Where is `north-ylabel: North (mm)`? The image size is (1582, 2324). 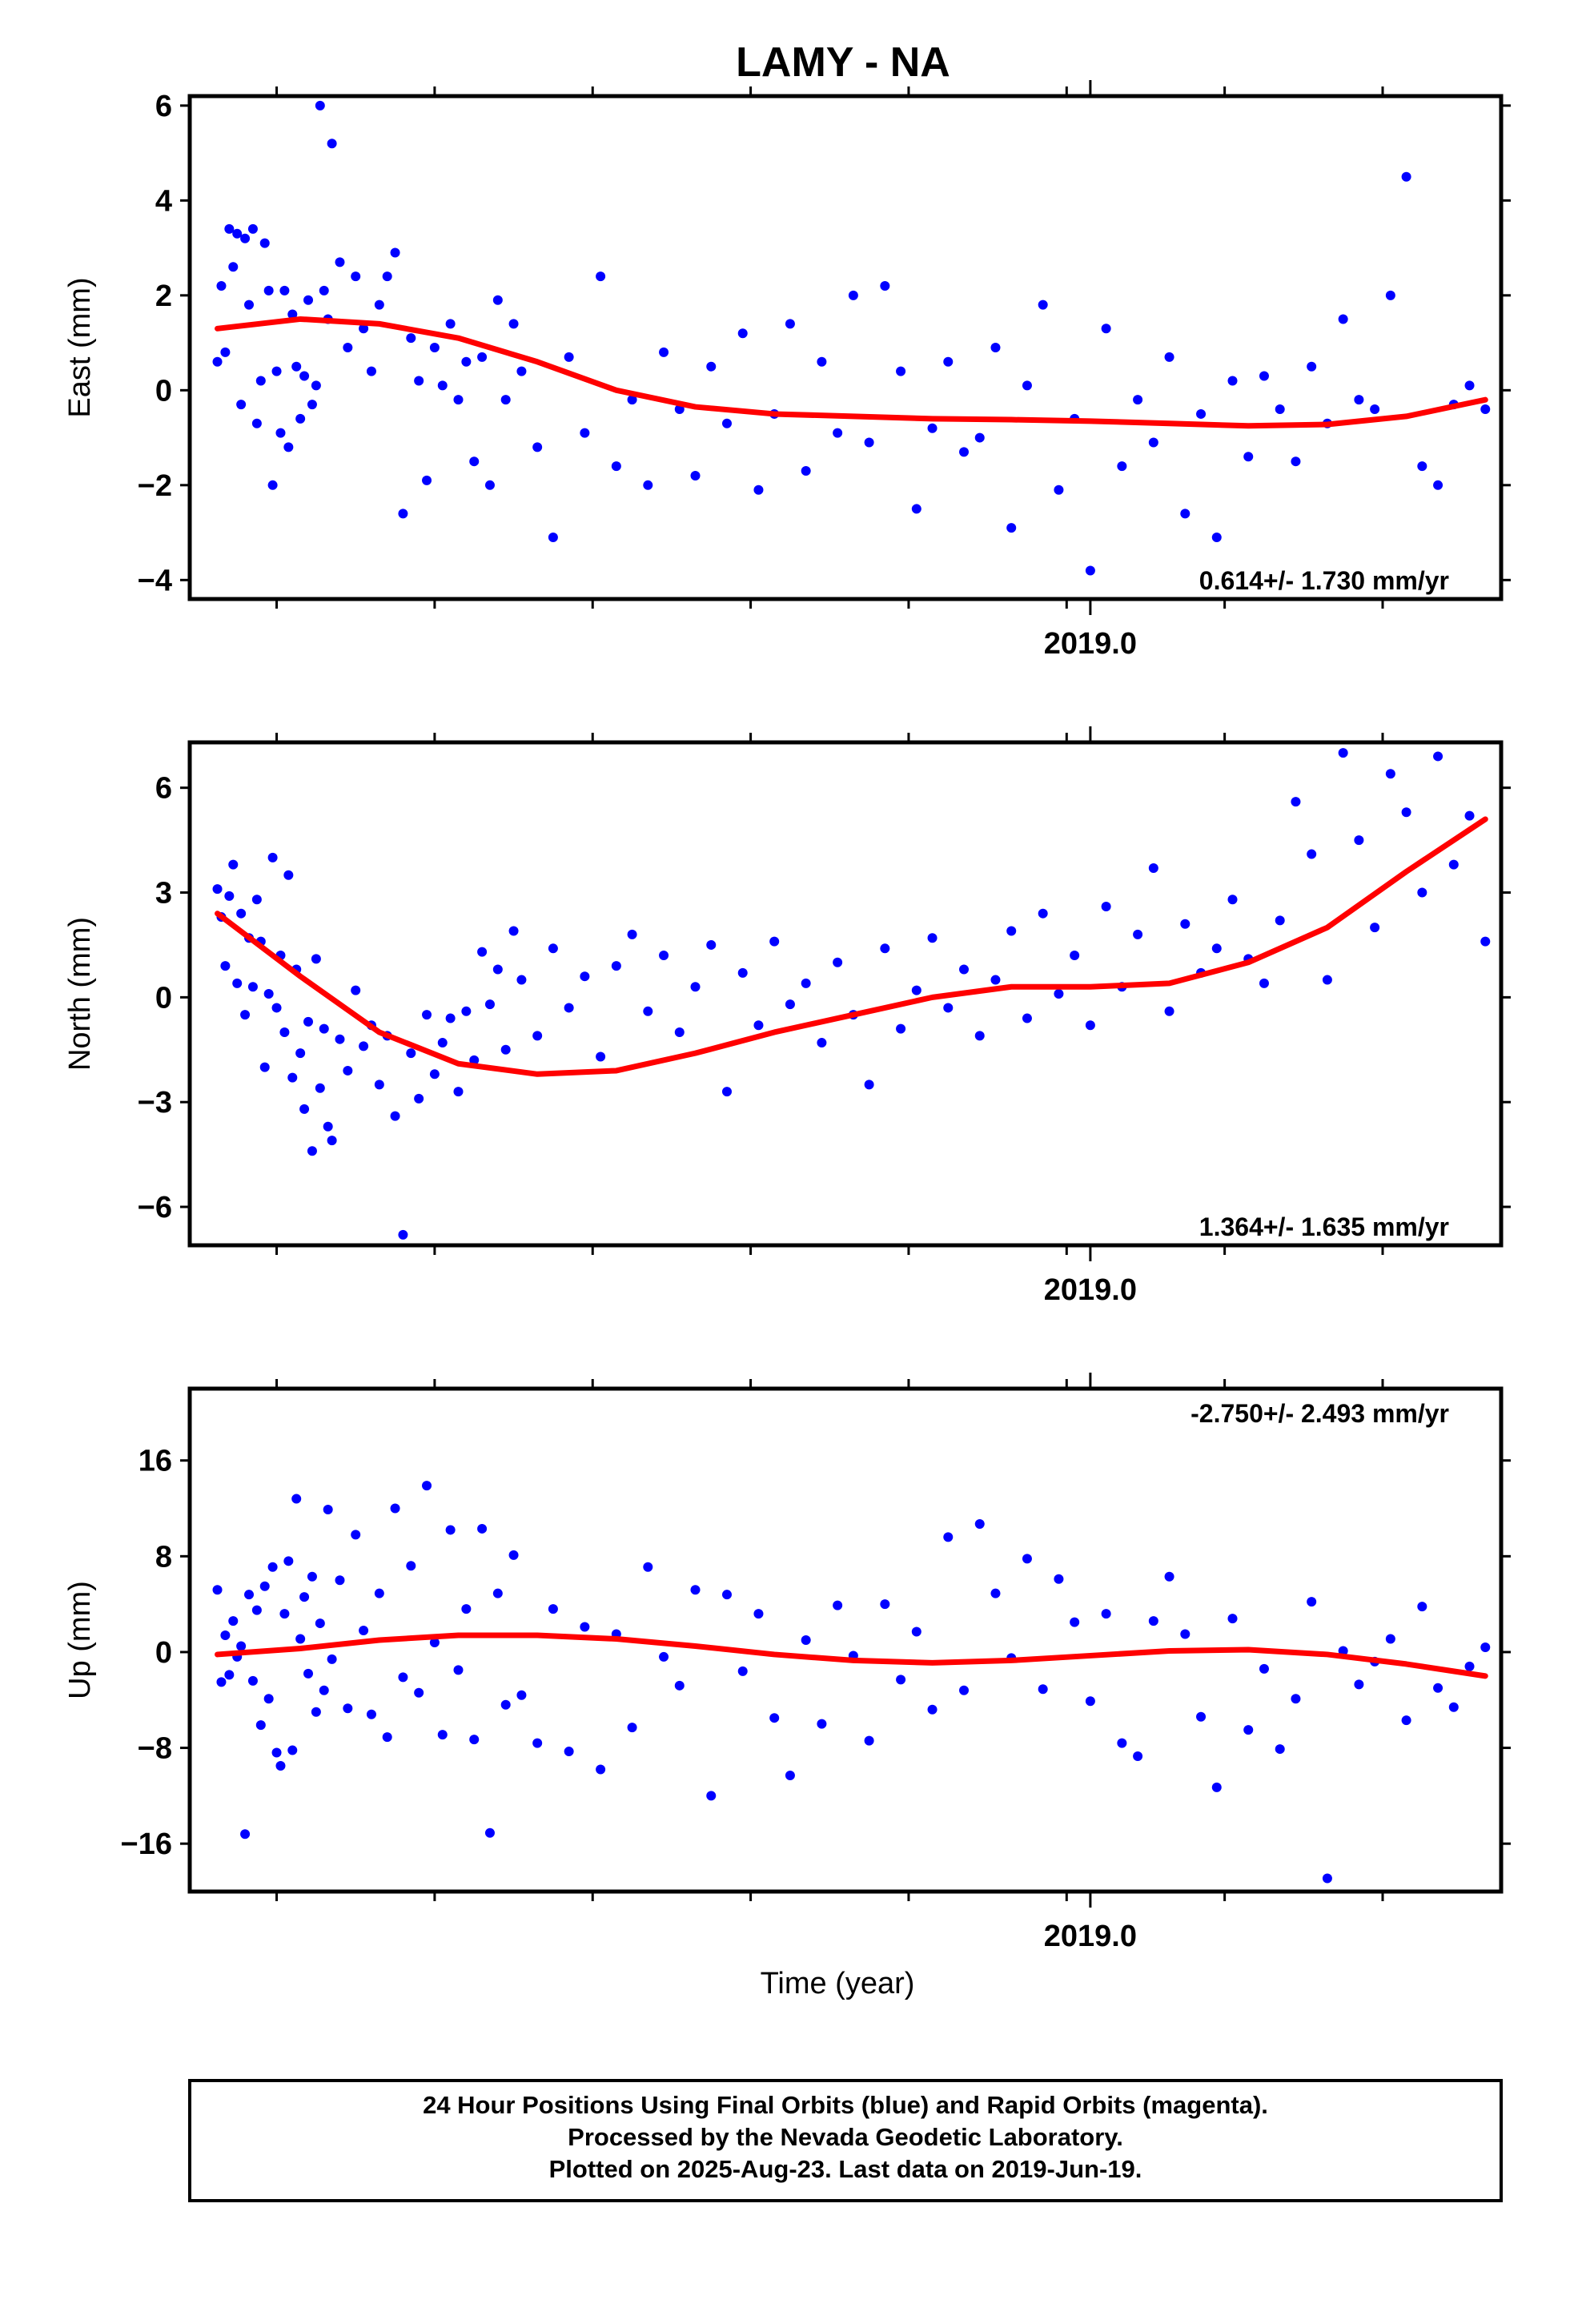 north-ylabel: North (mm) is located at coordinates (80, 994).